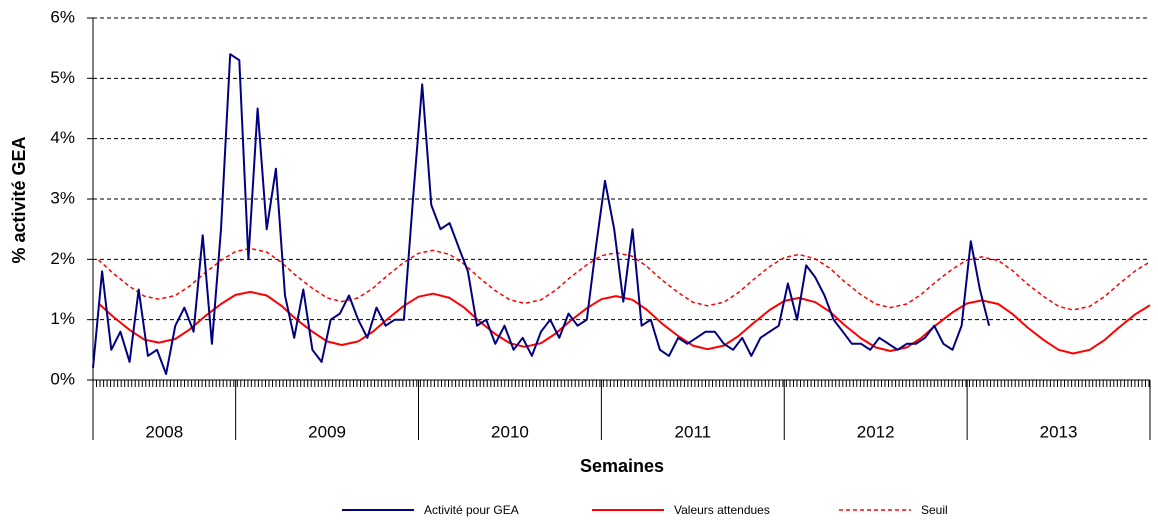 This screenshot has height=522, width=1158. Describe the element at coordinates (934, 510) in the screenshot. I see `legend-label: Seuil` at that location.